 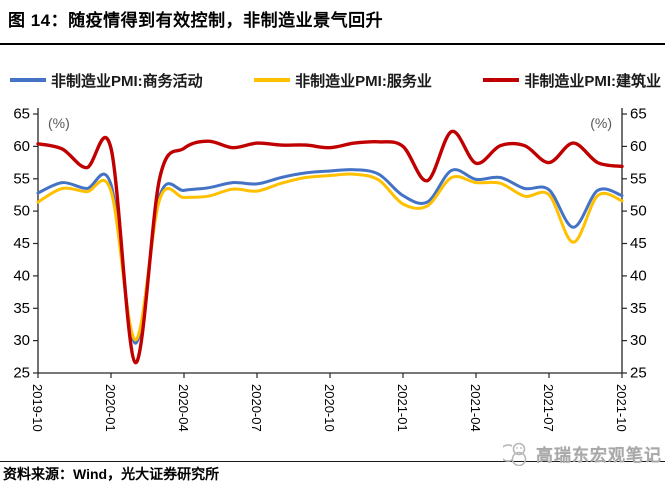 I want to click on y-tick-label-right: 40, so click(x=638, y=275).